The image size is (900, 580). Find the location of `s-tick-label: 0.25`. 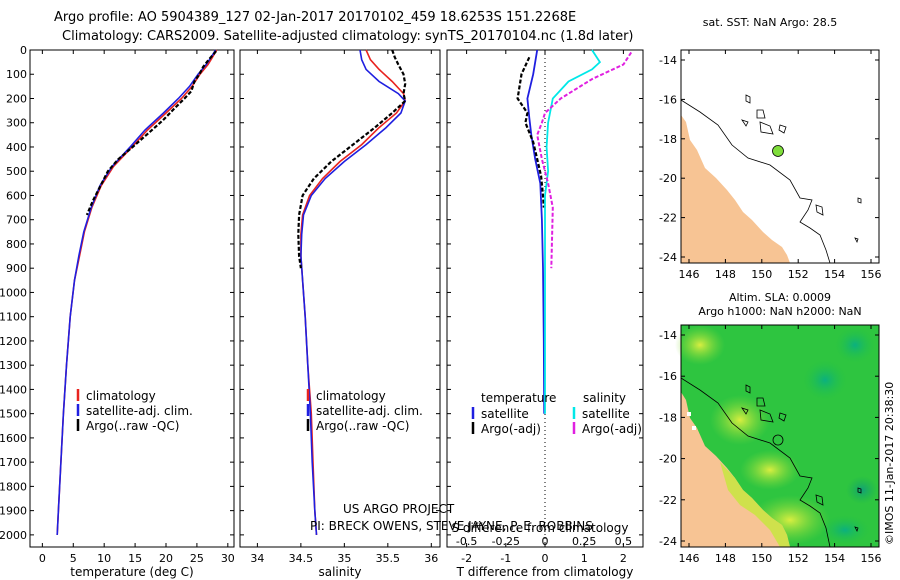

s-tick-label: 0.25 is located at coordinates (584, 541).